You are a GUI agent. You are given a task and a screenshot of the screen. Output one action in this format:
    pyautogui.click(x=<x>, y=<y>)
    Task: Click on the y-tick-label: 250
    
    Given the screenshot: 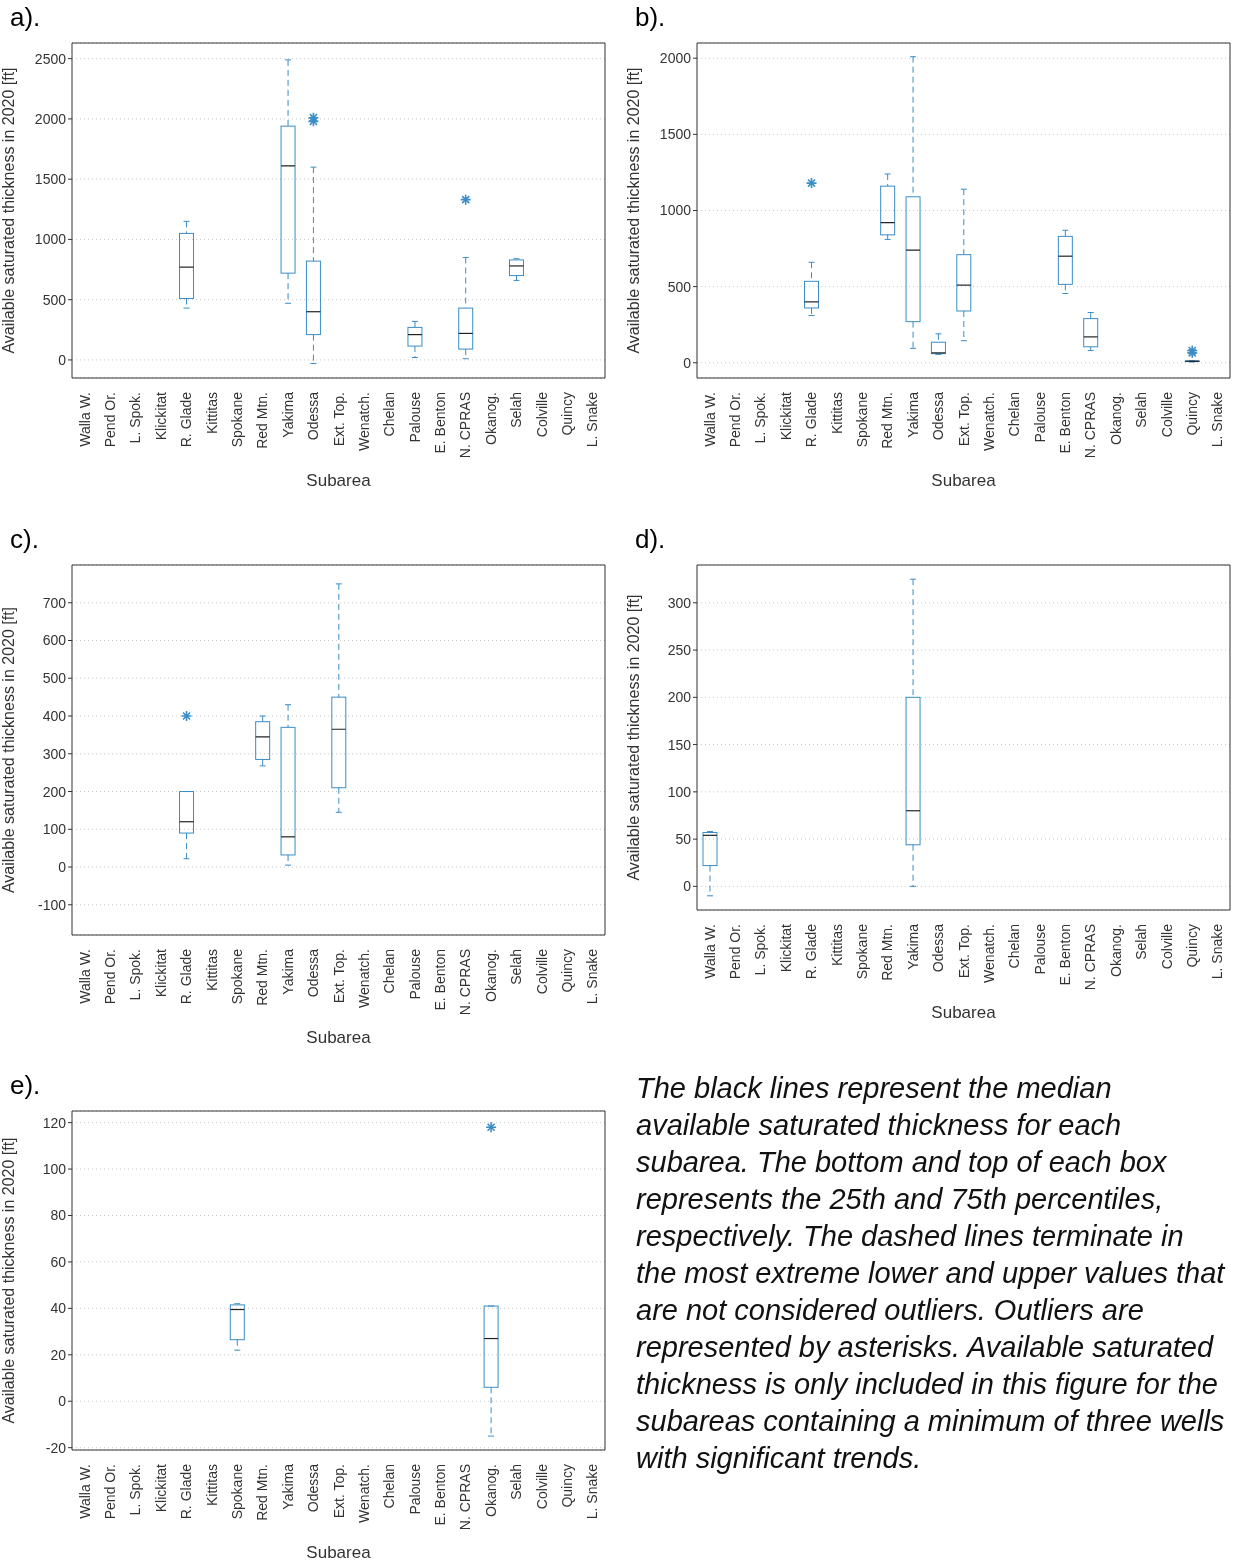 What is the action you would take?
    pyautogui.click(x=679, y=650)
    